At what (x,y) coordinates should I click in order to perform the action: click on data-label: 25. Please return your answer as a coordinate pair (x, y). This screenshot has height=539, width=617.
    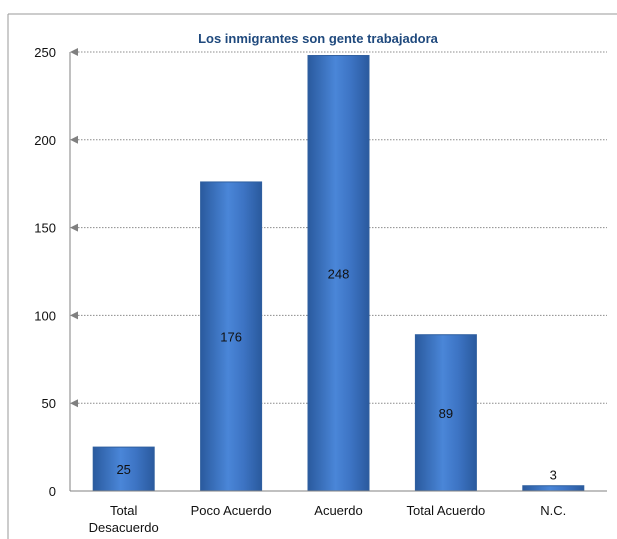
    Looking at the image, I should click on (123, 469).